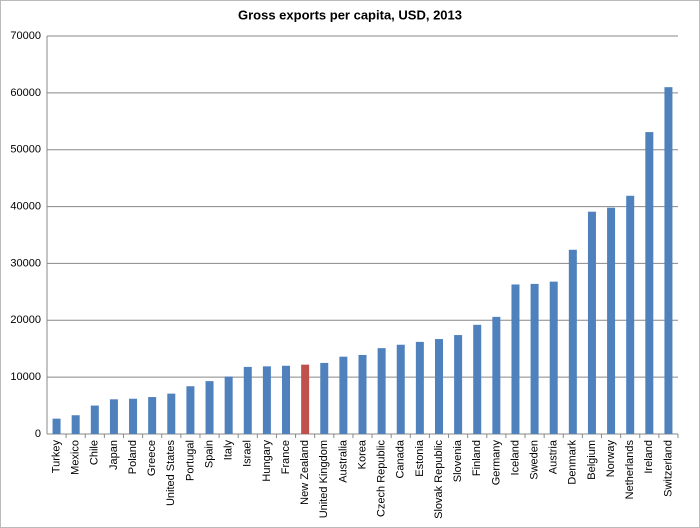 Image resolution: width=700 pixels, height=528 pixels. Describe the element at coordinates (611, 459) in the screenshot. I see `x-tick-label: Norway` at that location.